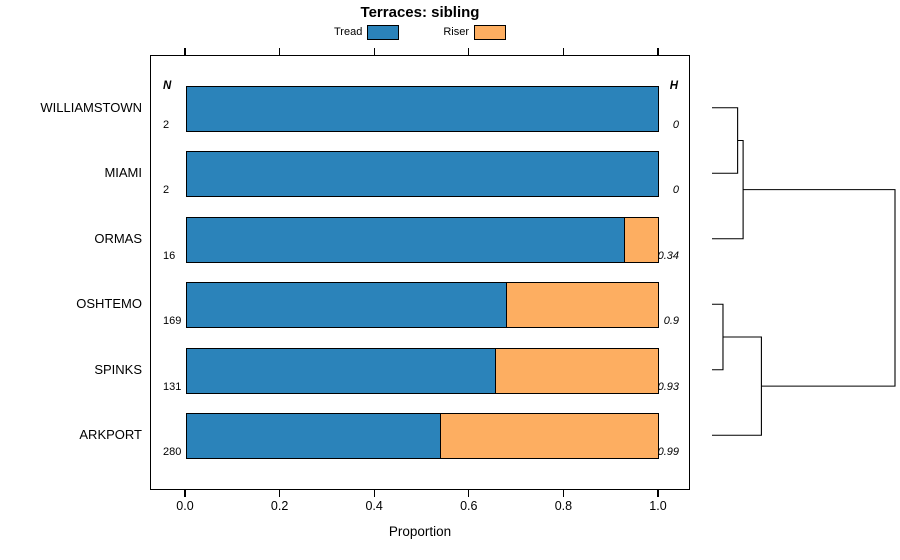  What do you see at coordinates (668, 452) in the screenshot?
I see `h-value: 0.99` at bounding box center [668, 452].